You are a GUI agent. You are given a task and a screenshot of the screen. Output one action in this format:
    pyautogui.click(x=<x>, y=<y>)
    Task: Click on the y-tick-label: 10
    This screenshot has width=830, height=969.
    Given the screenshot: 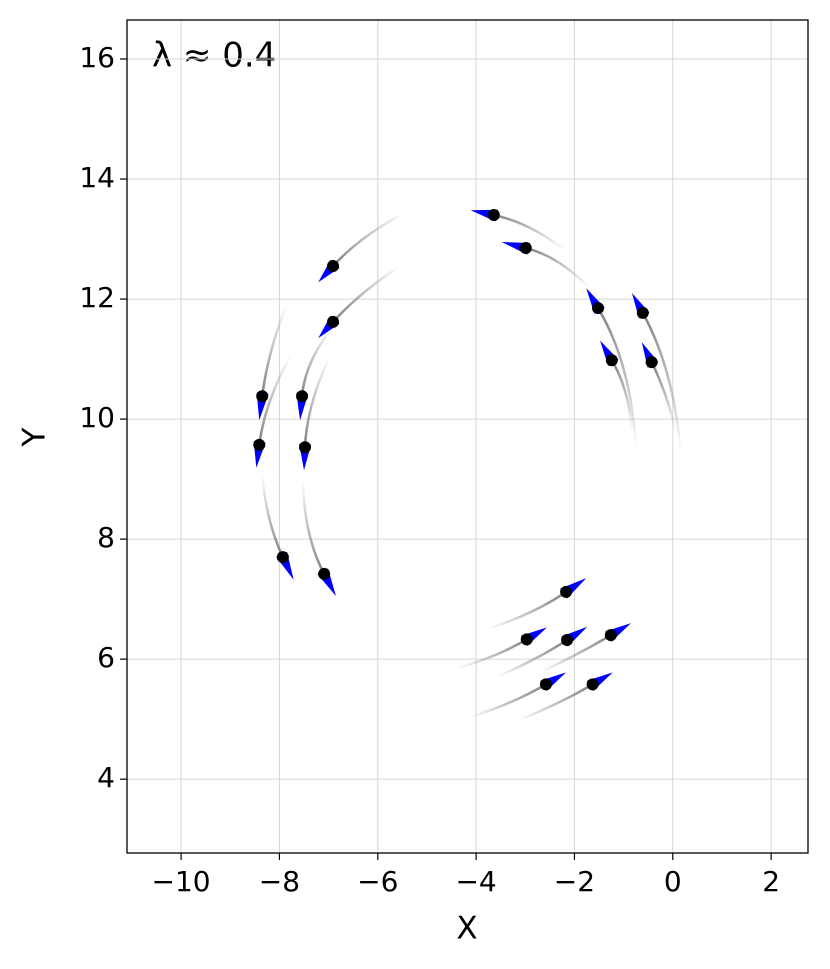 What is the action you would take?
    pyautogui.click(x=97, y=417)
    